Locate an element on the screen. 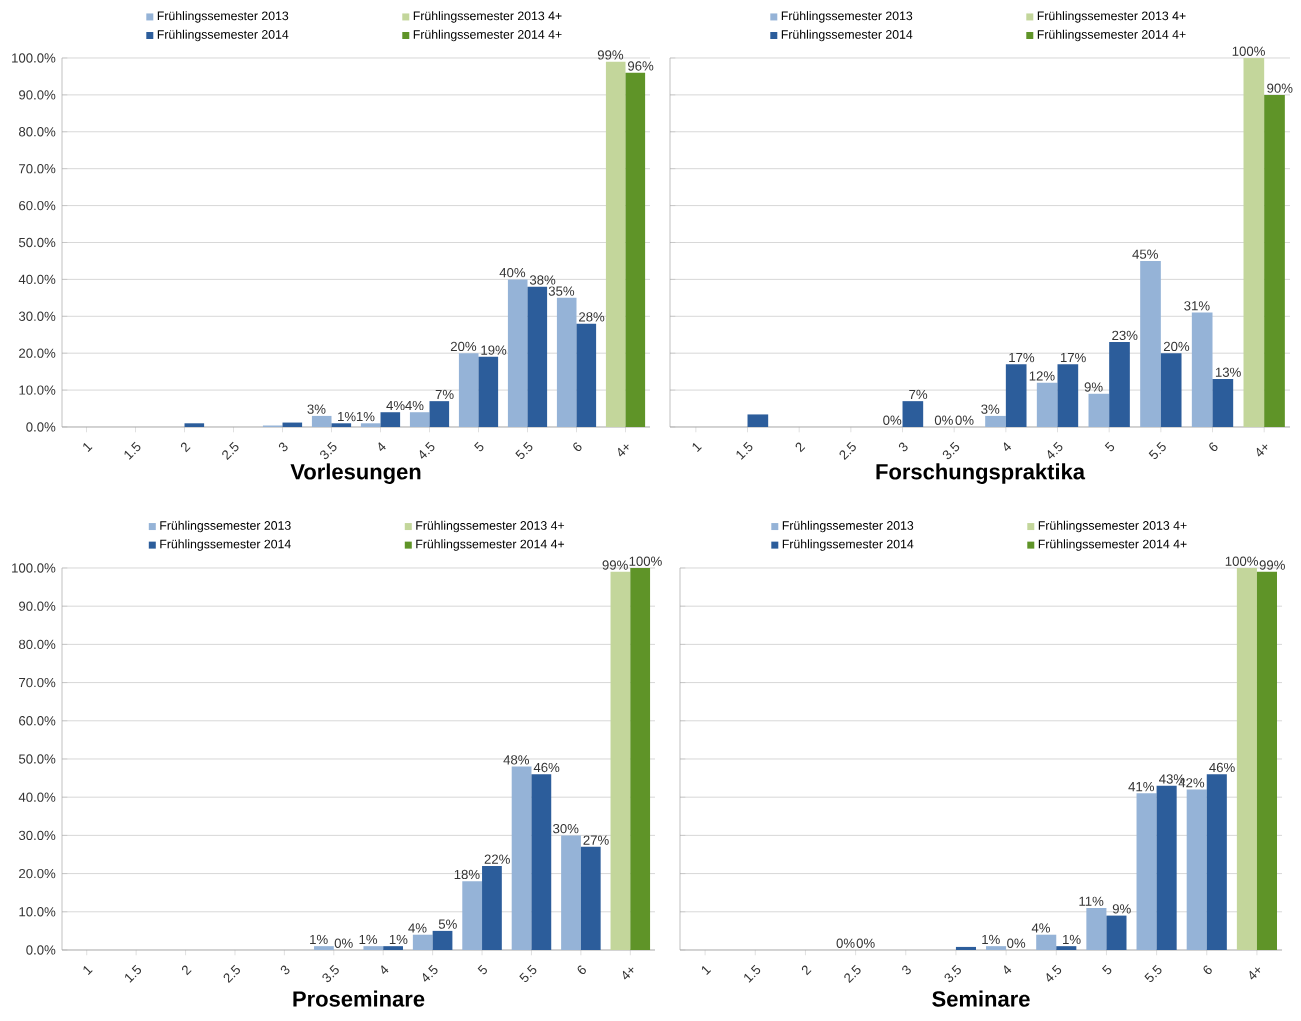  data-label: 48% is located at coordinates (516, 760).